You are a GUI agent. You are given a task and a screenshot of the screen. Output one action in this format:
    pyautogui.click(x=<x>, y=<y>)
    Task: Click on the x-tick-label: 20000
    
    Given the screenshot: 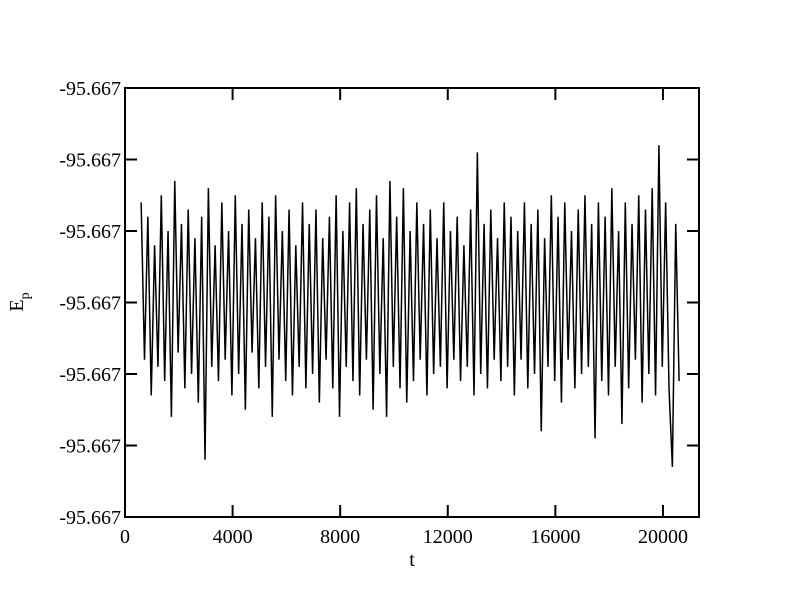 What is the action you would take?
    pyautogui.click(x=663, y=537)
    